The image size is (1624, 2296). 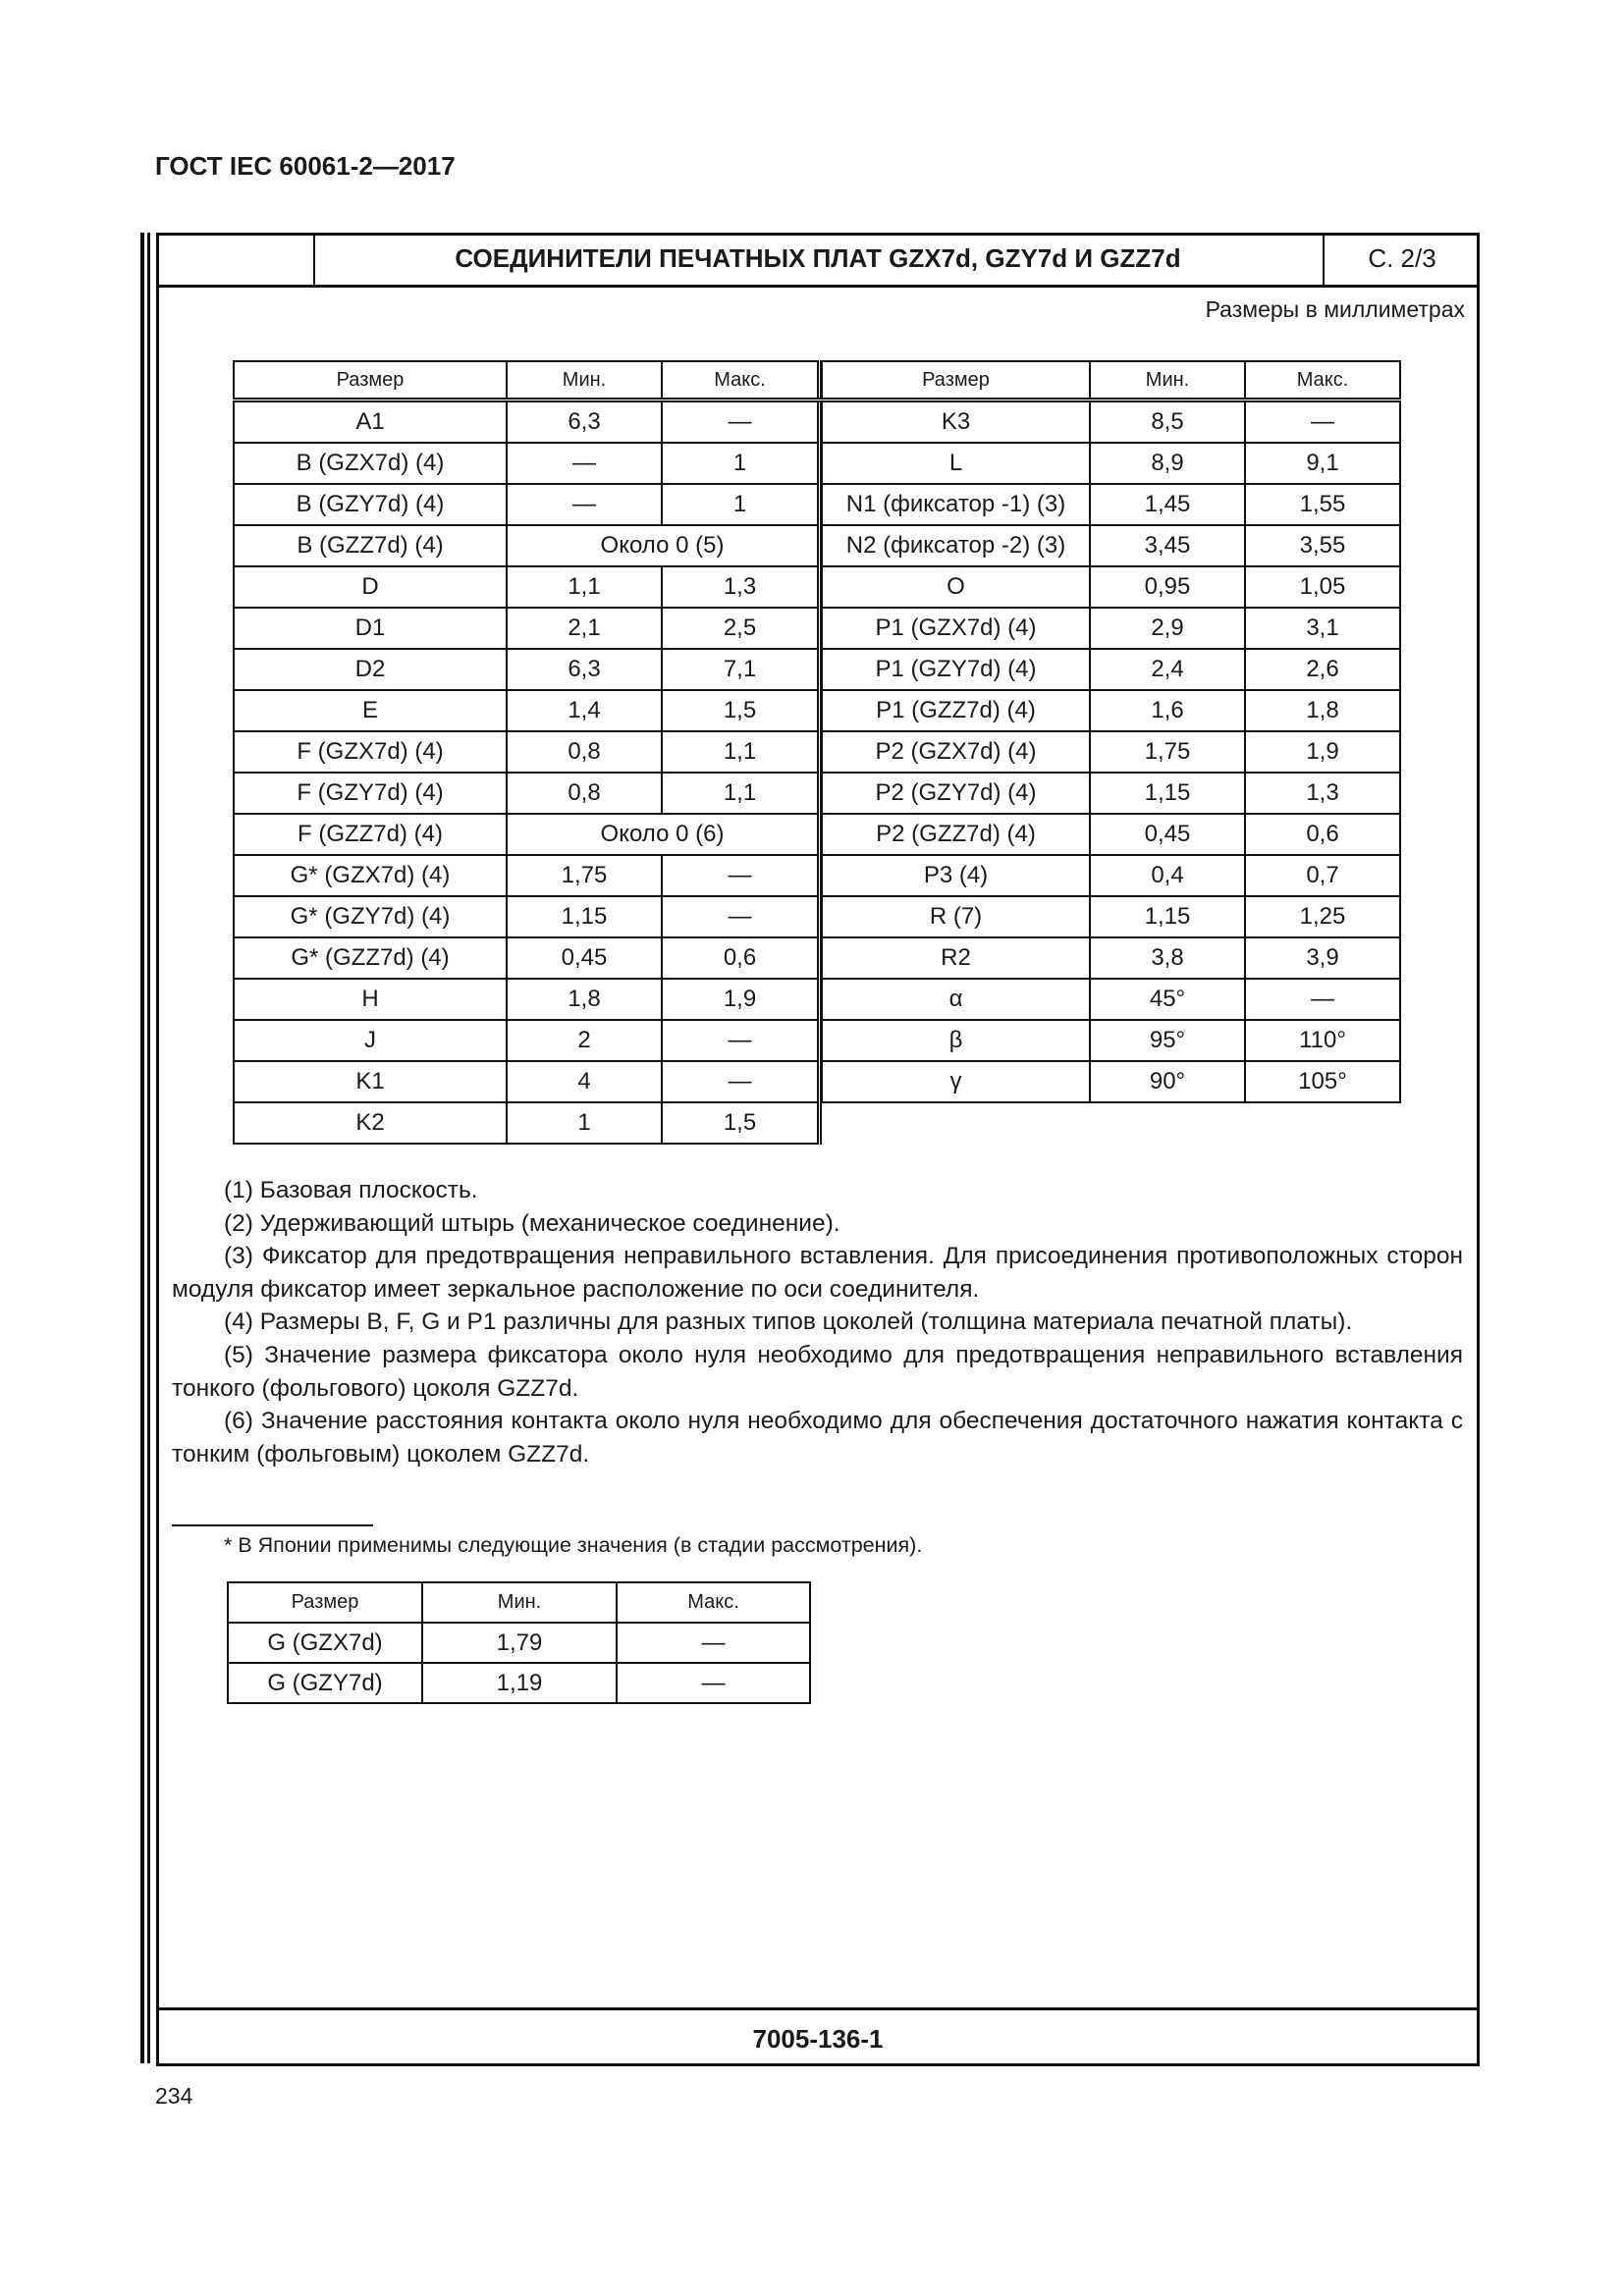 What do you see at coordinates (1167, 545) in the screenshot?
I see `min-cell: 3,45` at bounding box center [1167, 545].